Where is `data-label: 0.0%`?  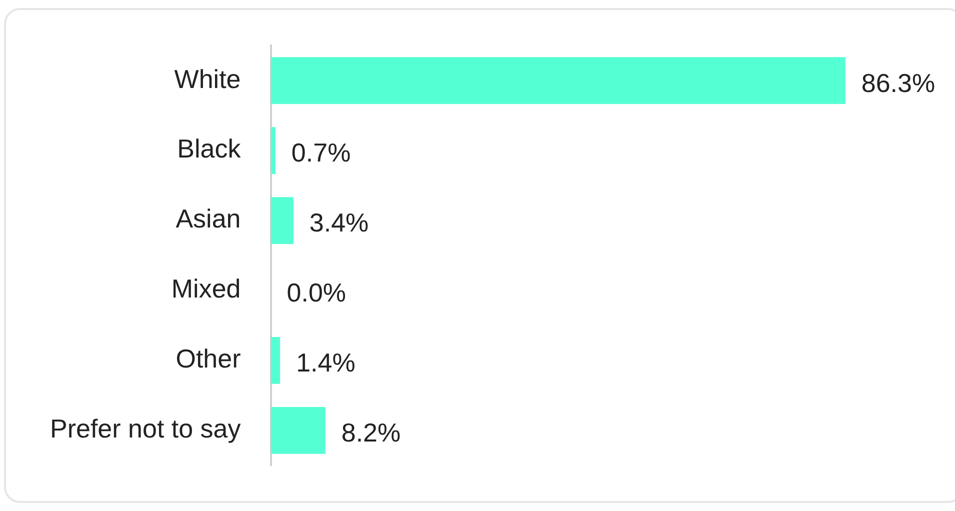
data-label: 0.0% is located at coordinates (316, 293).